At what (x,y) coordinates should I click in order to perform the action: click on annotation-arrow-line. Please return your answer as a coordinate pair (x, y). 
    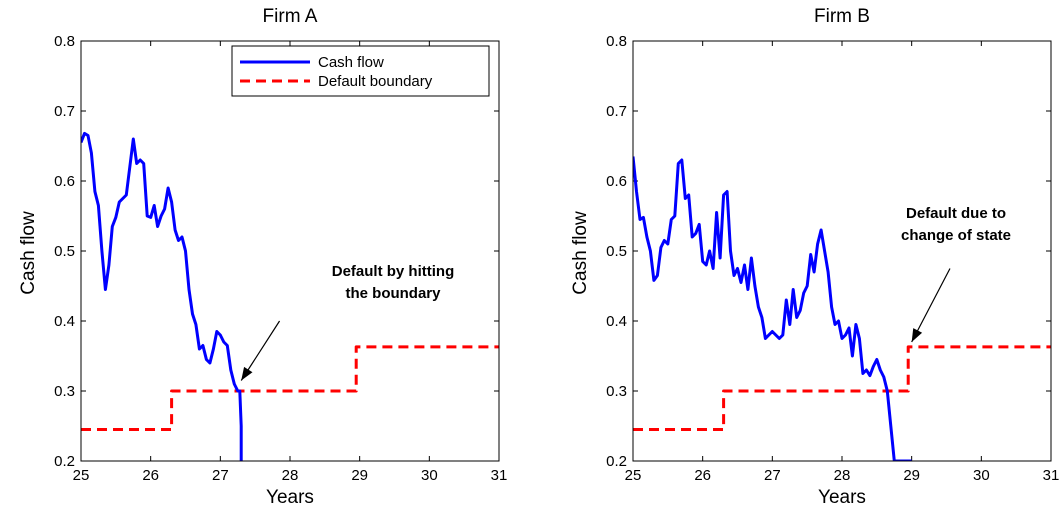
    Looking at the image, I should click on (931, 305).